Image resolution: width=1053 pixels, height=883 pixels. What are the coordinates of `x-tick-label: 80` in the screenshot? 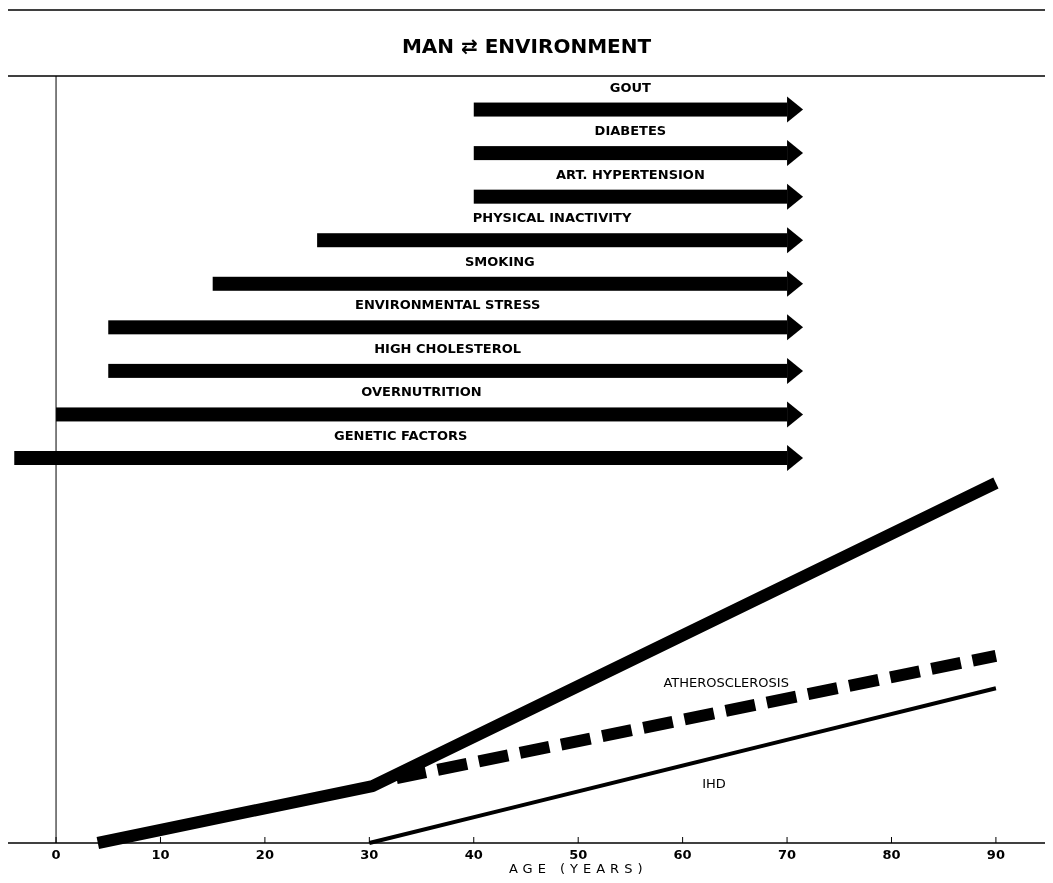 It's located at (891, 854).